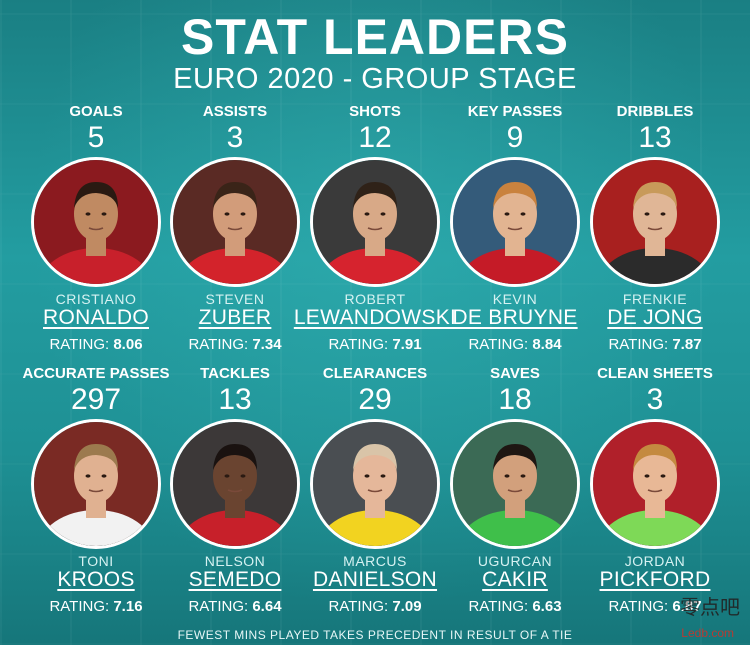 This screenshot has width=750, height=645. What do you see at coordinates (547, 606) in the screenshot?
I see `rating-value: 6.63` at bounding box center [547, 606].